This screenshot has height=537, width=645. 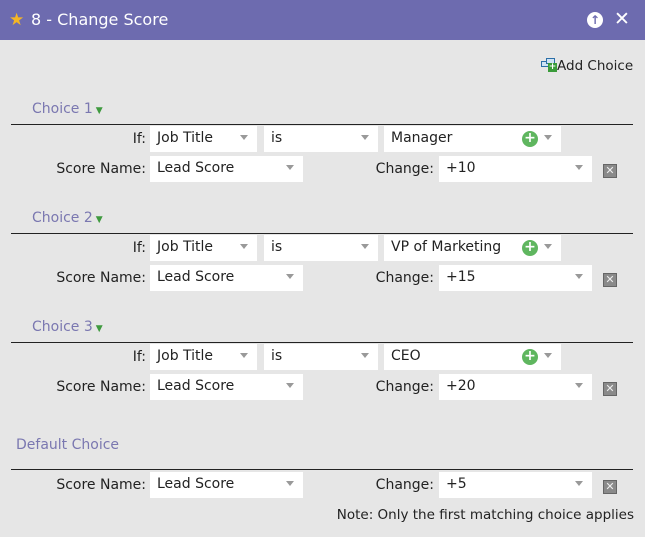 I want to click on choice-label: Choice 2, so click(x=62, y=218).